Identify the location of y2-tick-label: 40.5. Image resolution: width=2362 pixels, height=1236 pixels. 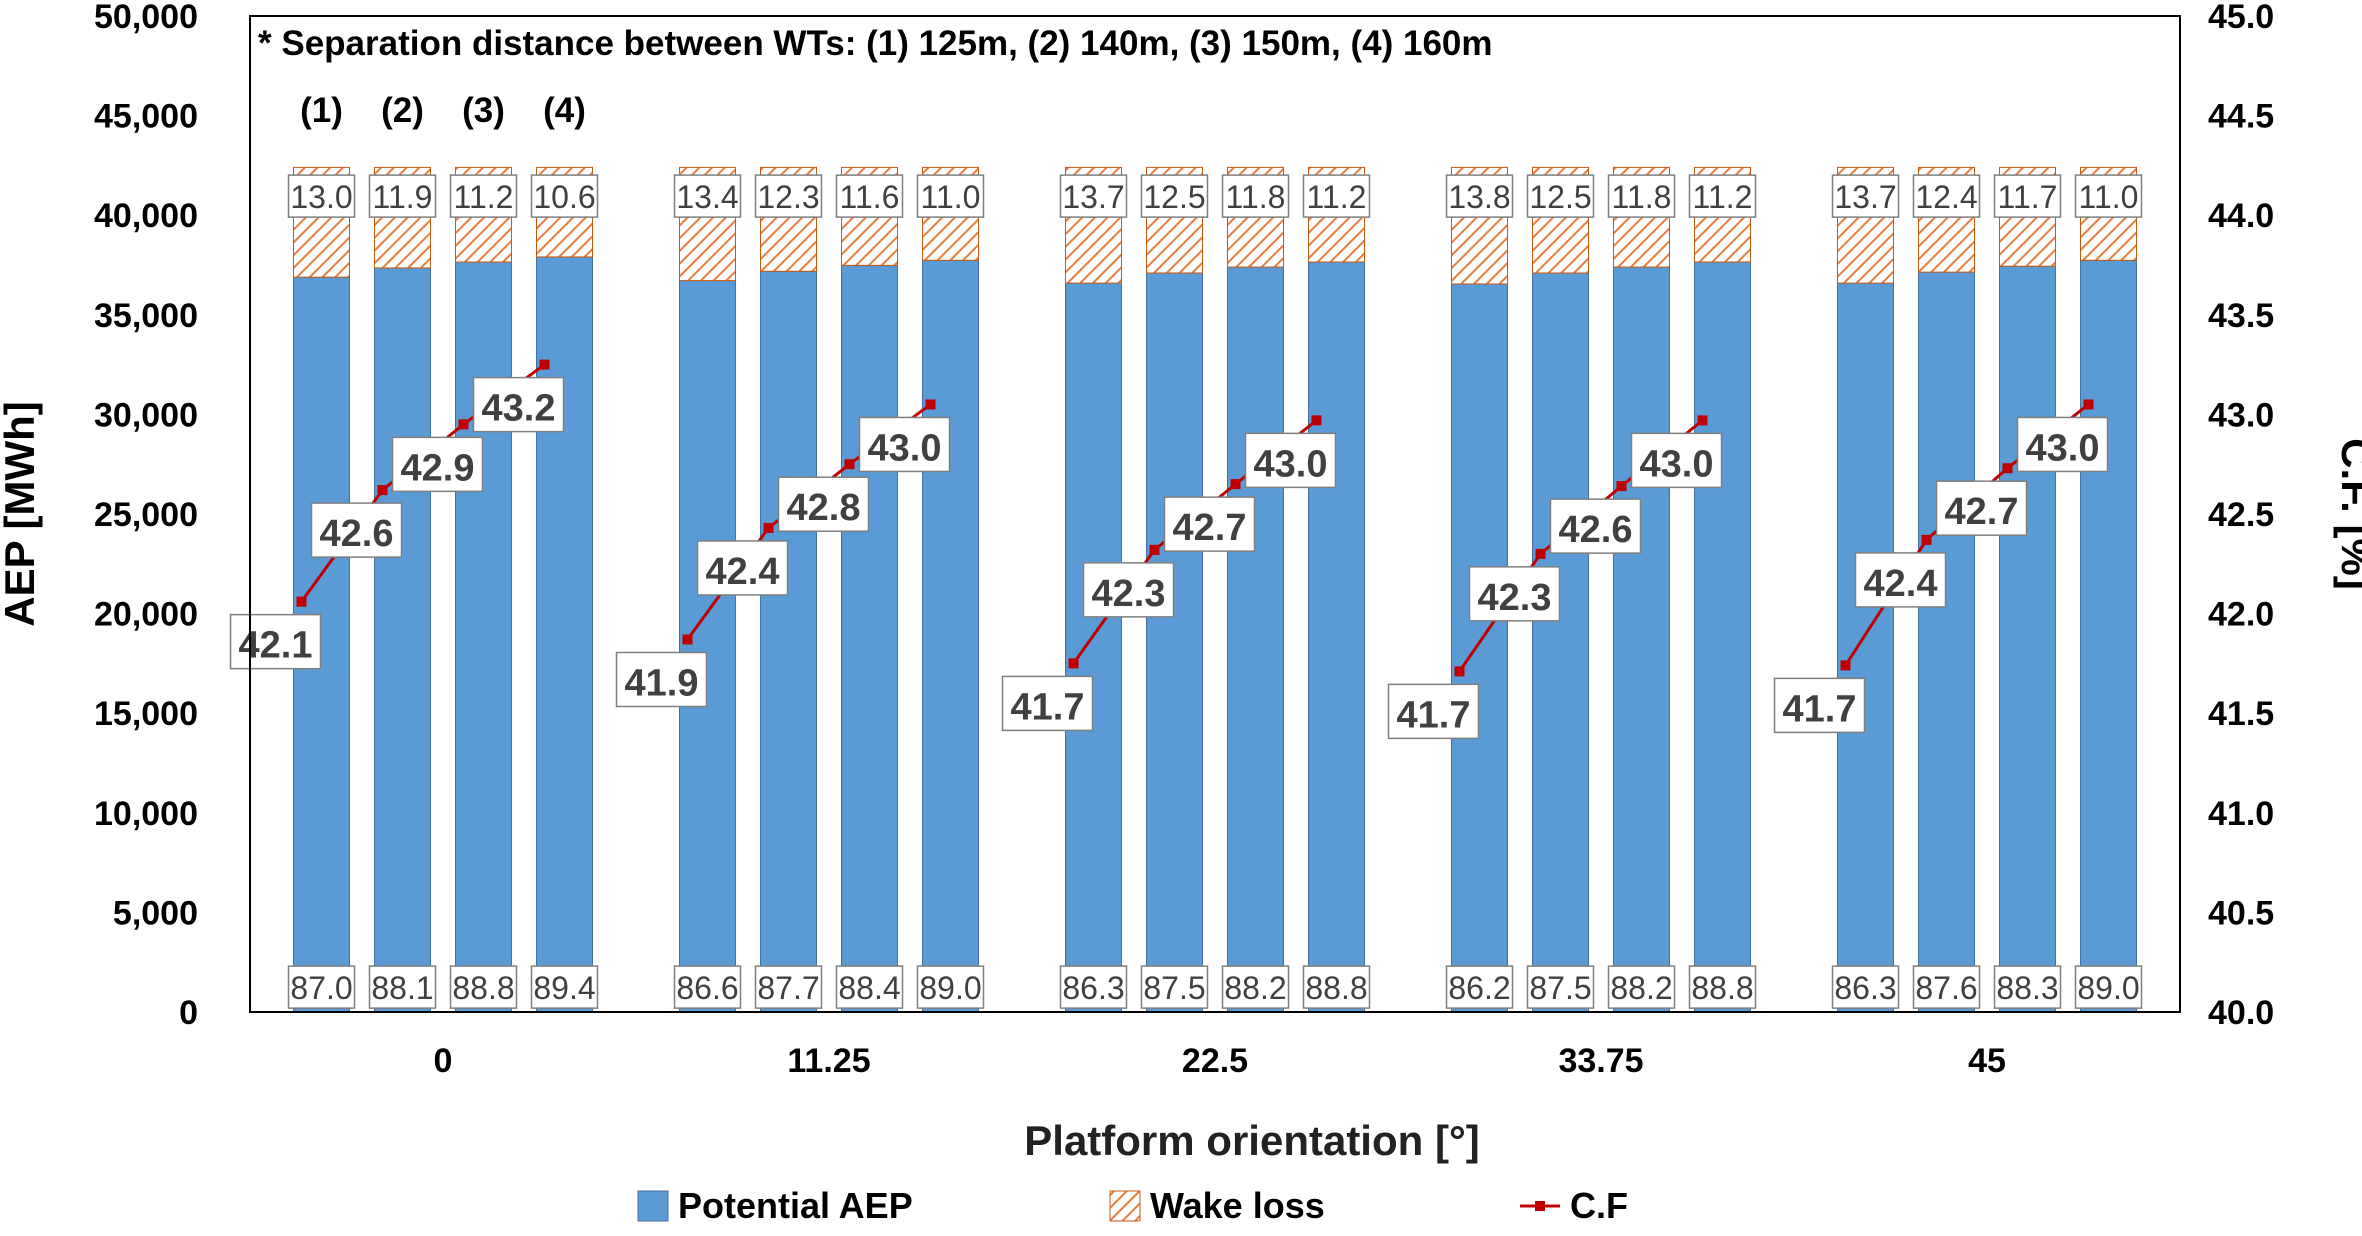
(2241, 913).